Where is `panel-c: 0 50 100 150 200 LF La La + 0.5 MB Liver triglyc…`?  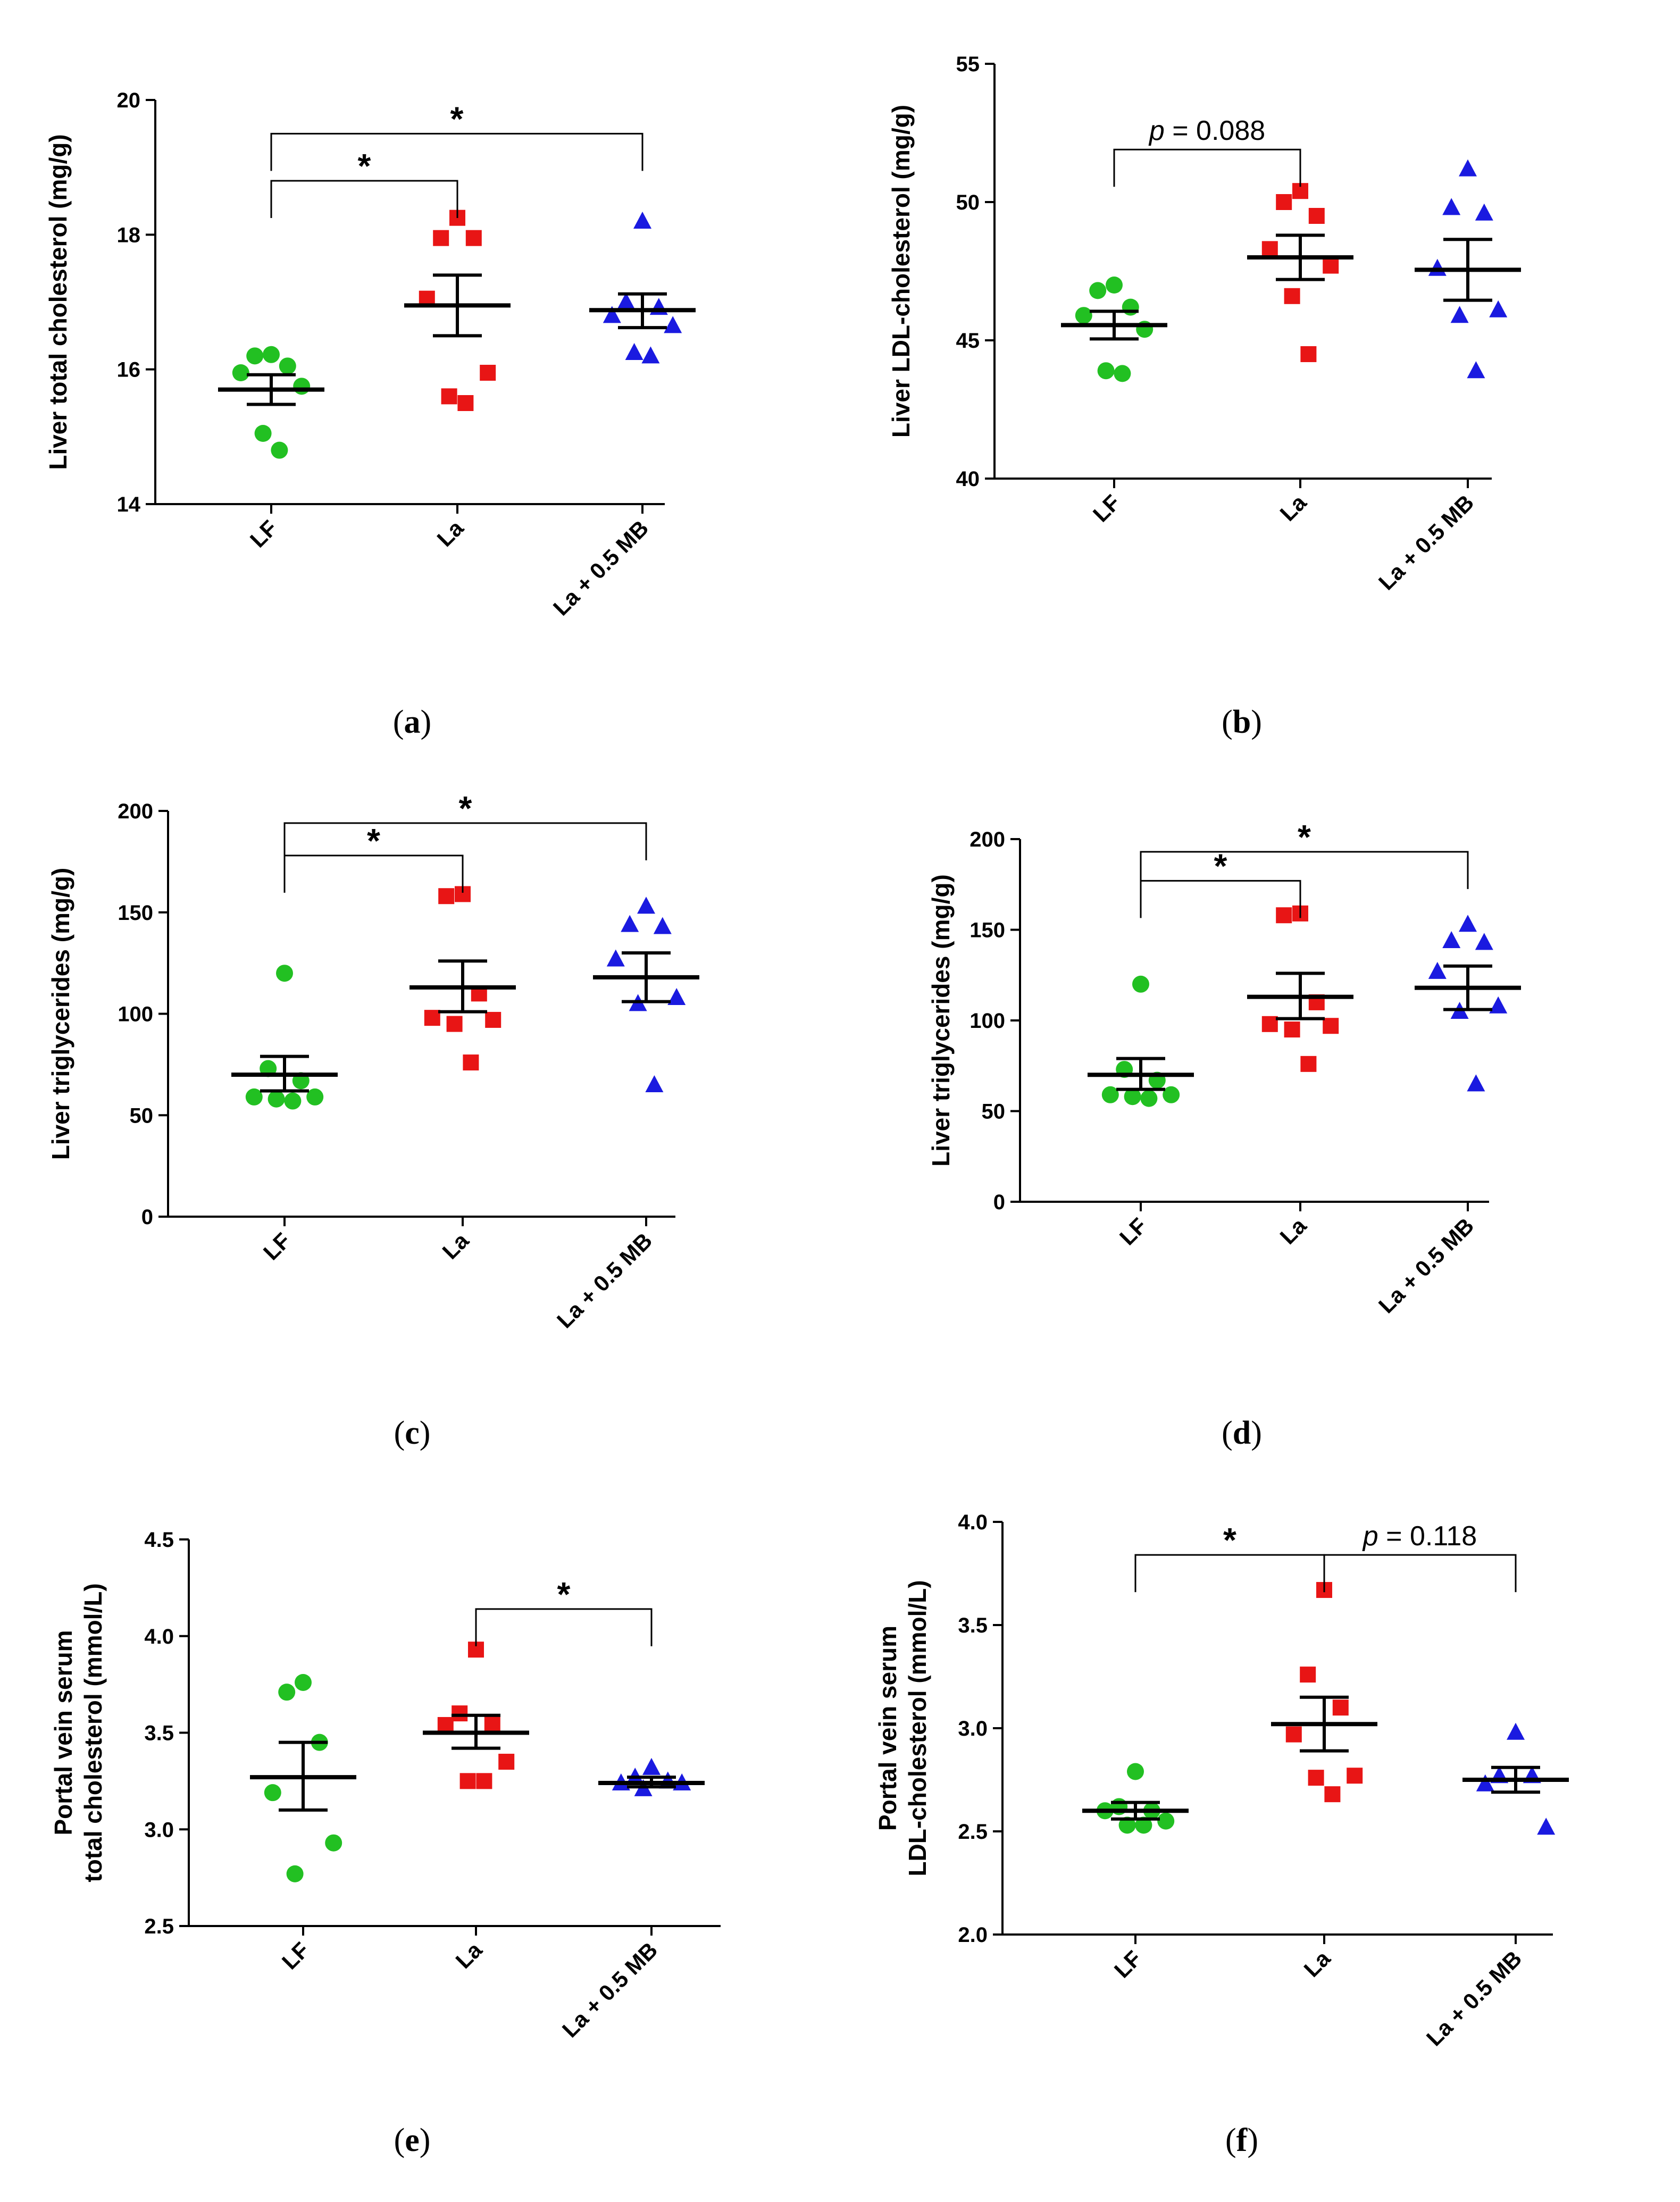 panel-c: 0 50 100 150 200 LF La La + 0.5 MB Liver triglyc… is located at coordinates (373, 1120).